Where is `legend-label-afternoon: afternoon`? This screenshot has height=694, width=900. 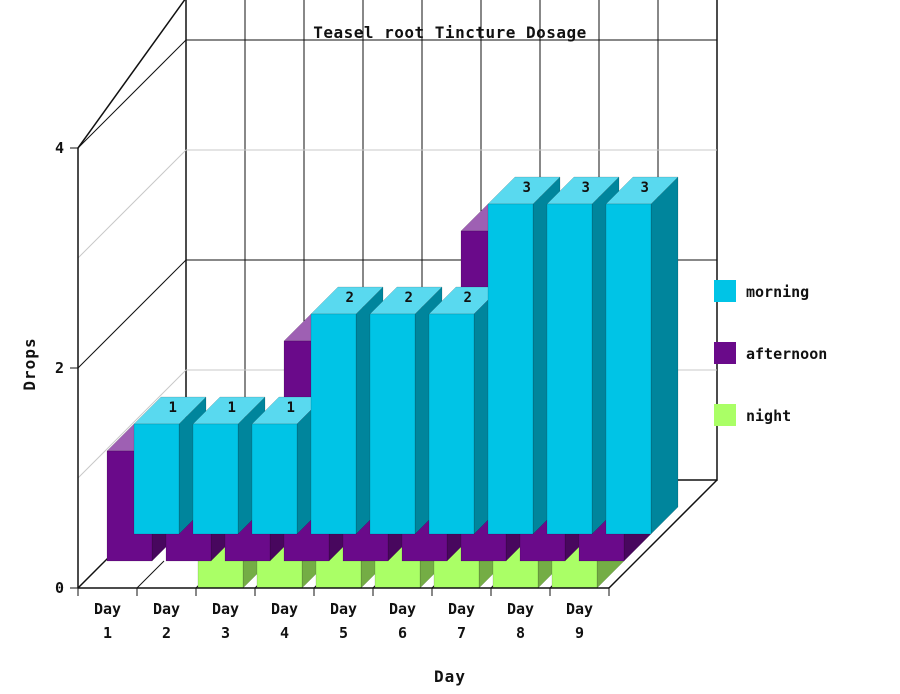
legend-label-afternoon: afternoon is located at coordinates (786, 354).